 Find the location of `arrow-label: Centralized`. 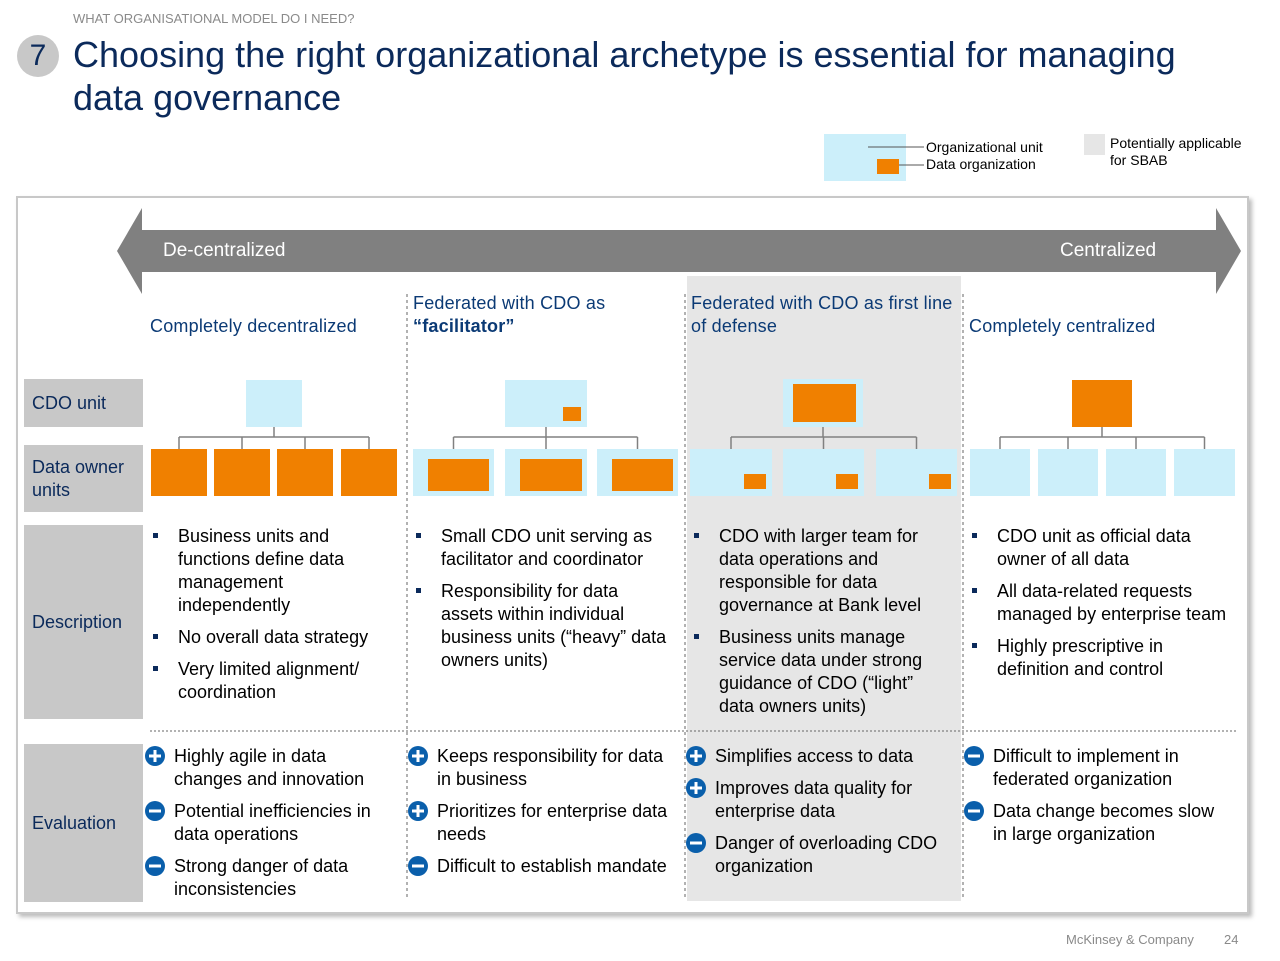

arrow-label: Centralized is located at coordinates (1108, 250).